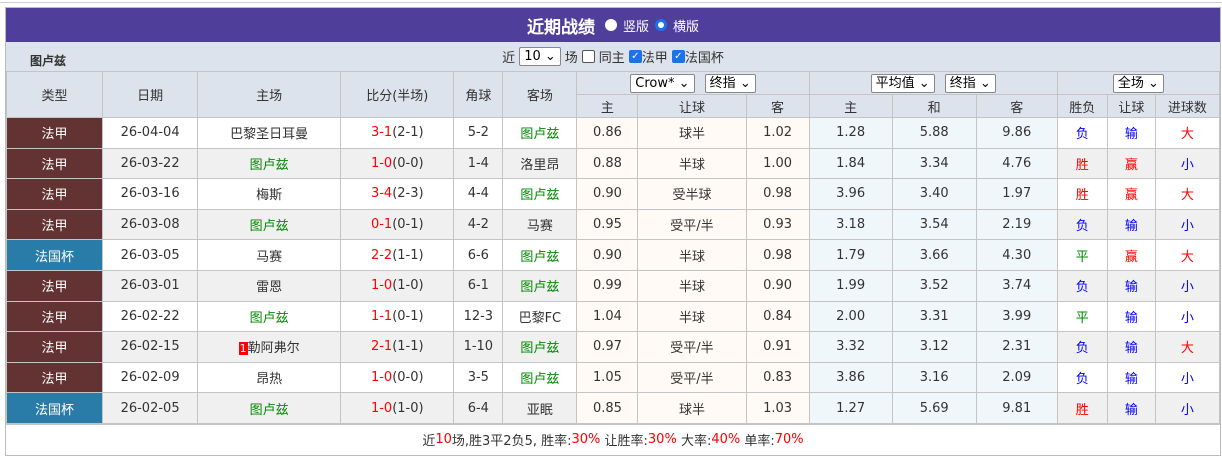  What do you see at coordinates (478, 194) in the screenshot?
I see `corner-score: 4-4` at bounding box center [478, 194].